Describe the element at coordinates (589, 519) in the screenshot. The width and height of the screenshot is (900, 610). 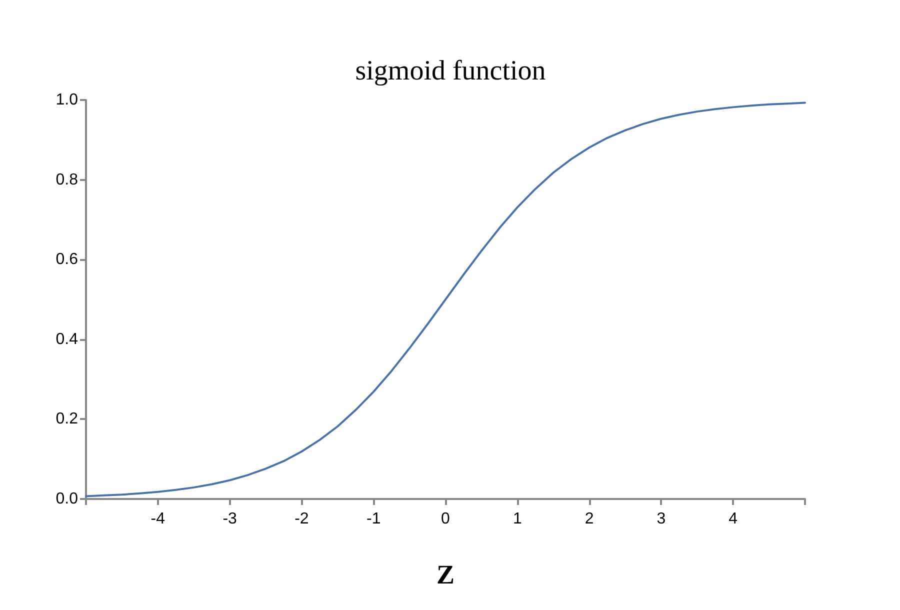
I see `x-tick-label: 2` at that location.